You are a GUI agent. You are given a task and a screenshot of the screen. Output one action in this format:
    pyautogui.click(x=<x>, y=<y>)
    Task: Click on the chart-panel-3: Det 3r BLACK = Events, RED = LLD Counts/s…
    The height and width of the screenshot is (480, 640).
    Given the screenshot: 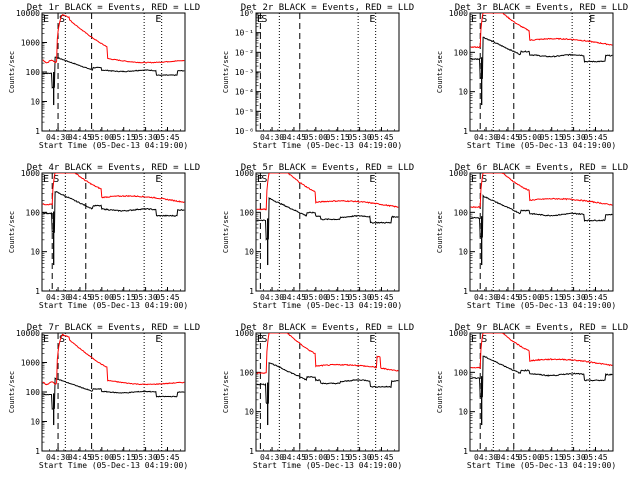 What is the action you would take?
    pyautogui.click(x=532, y=76)
    